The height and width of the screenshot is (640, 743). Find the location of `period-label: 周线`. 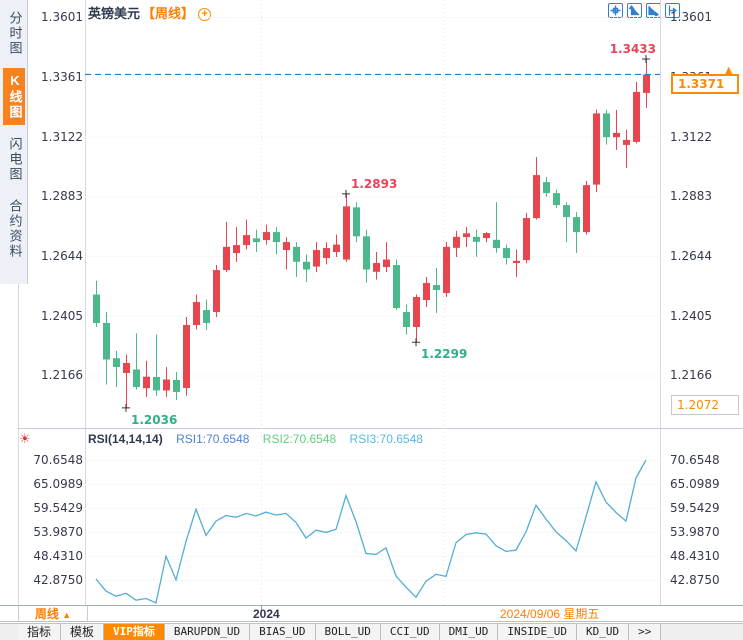

period-label: 周线 is located at coordinates (46, 614).